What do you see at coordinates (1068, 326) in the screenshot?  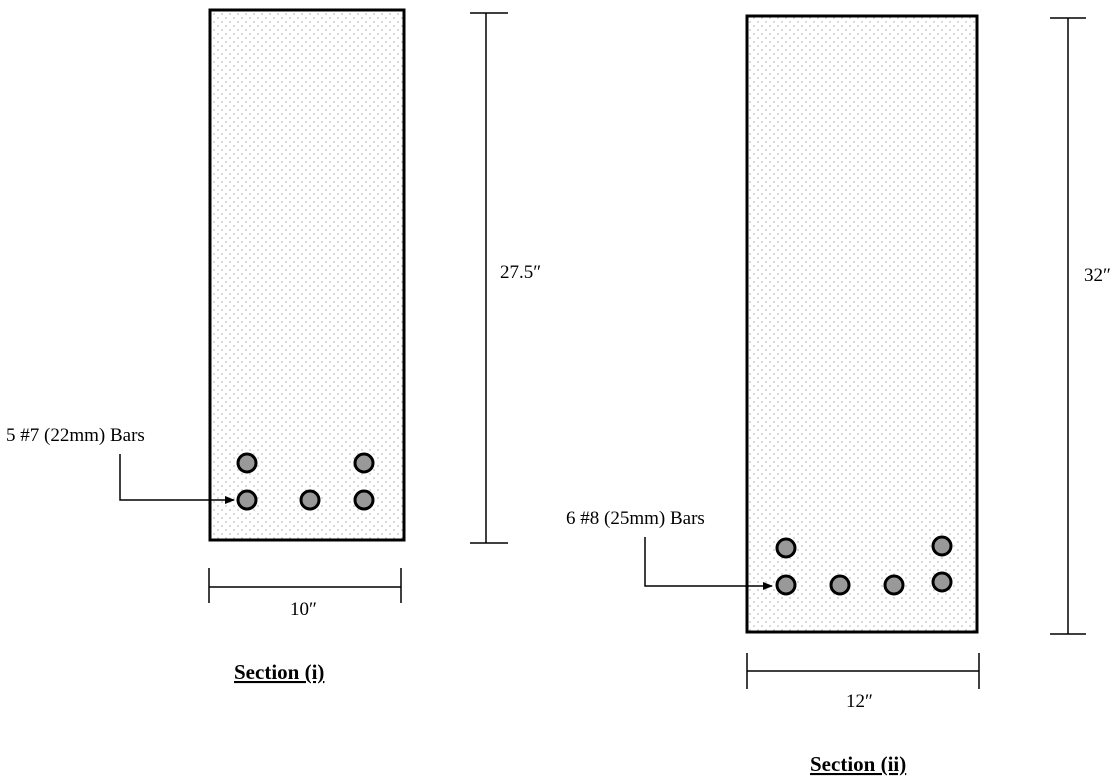 I see `section-ii-depth-dimension` at bounding box center [1068, 326].